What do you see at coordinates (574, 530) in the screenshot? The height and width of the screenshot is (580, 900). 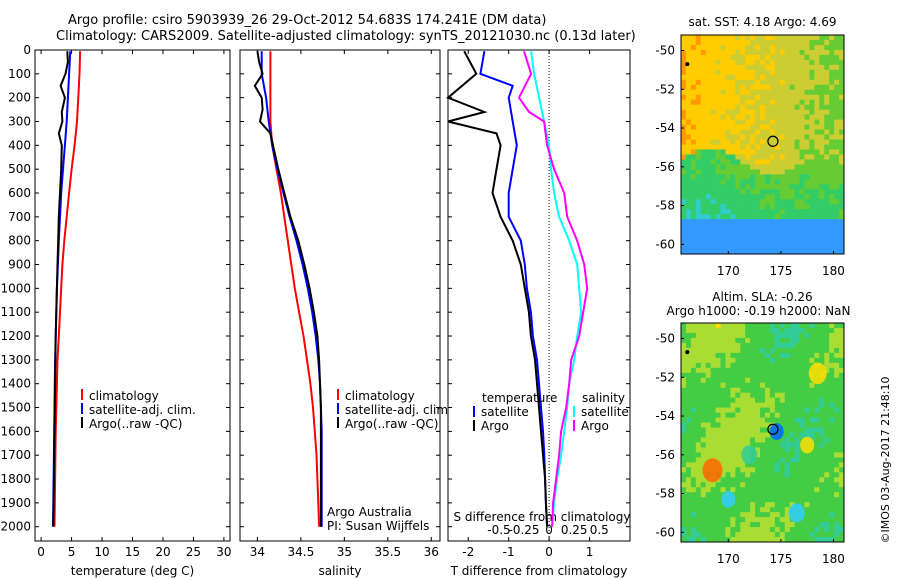 I see `top-tick-label: 0.25` at bounding box center [574, 530].